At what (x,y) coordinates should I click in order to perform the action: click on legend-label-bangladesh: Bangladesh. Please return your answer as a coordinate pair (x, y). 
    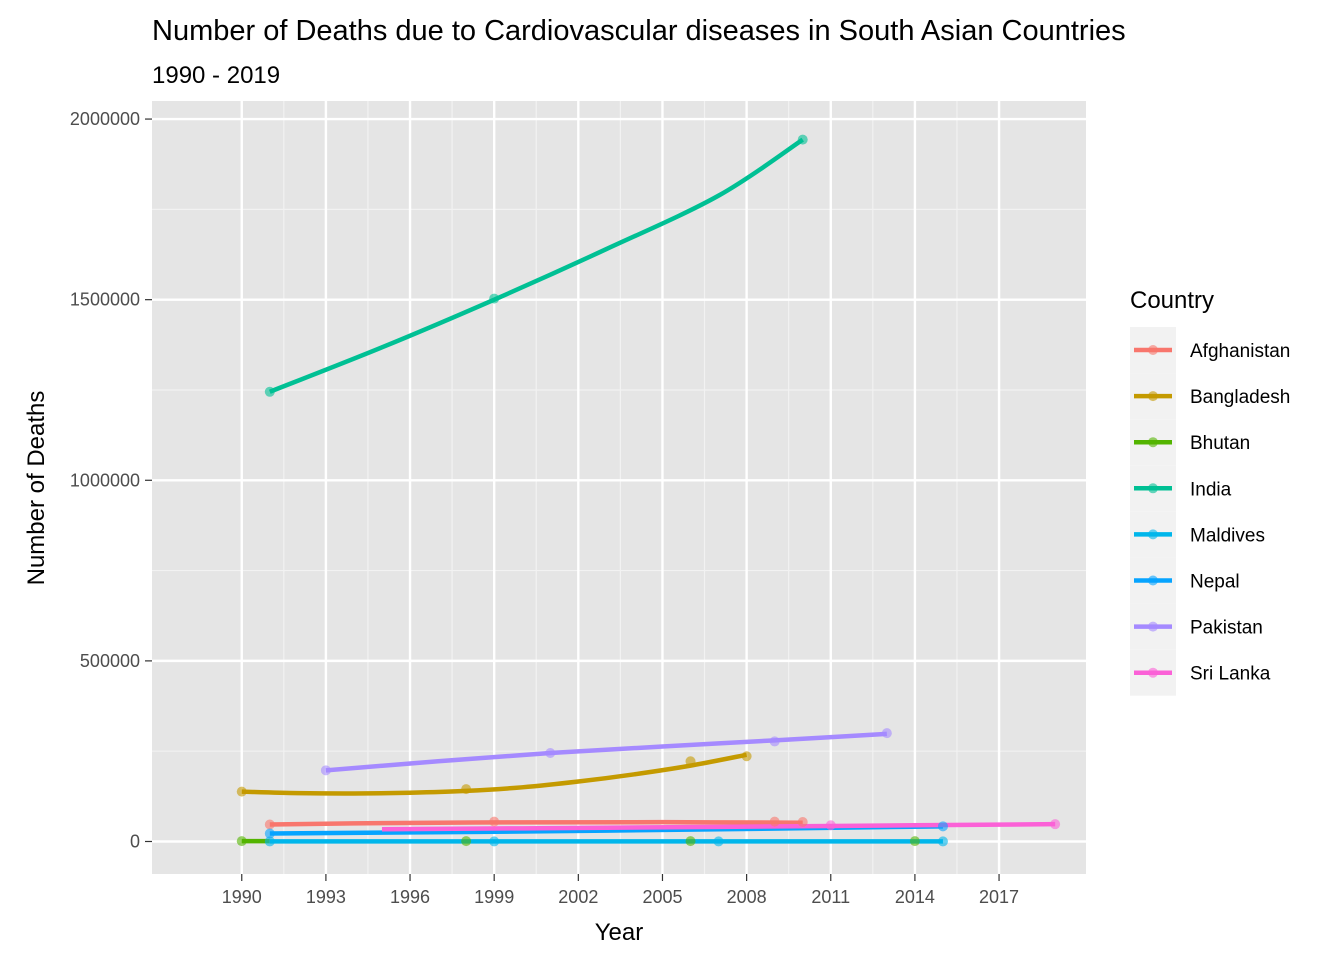
    Looking at the image, I should click on (1240, 397).